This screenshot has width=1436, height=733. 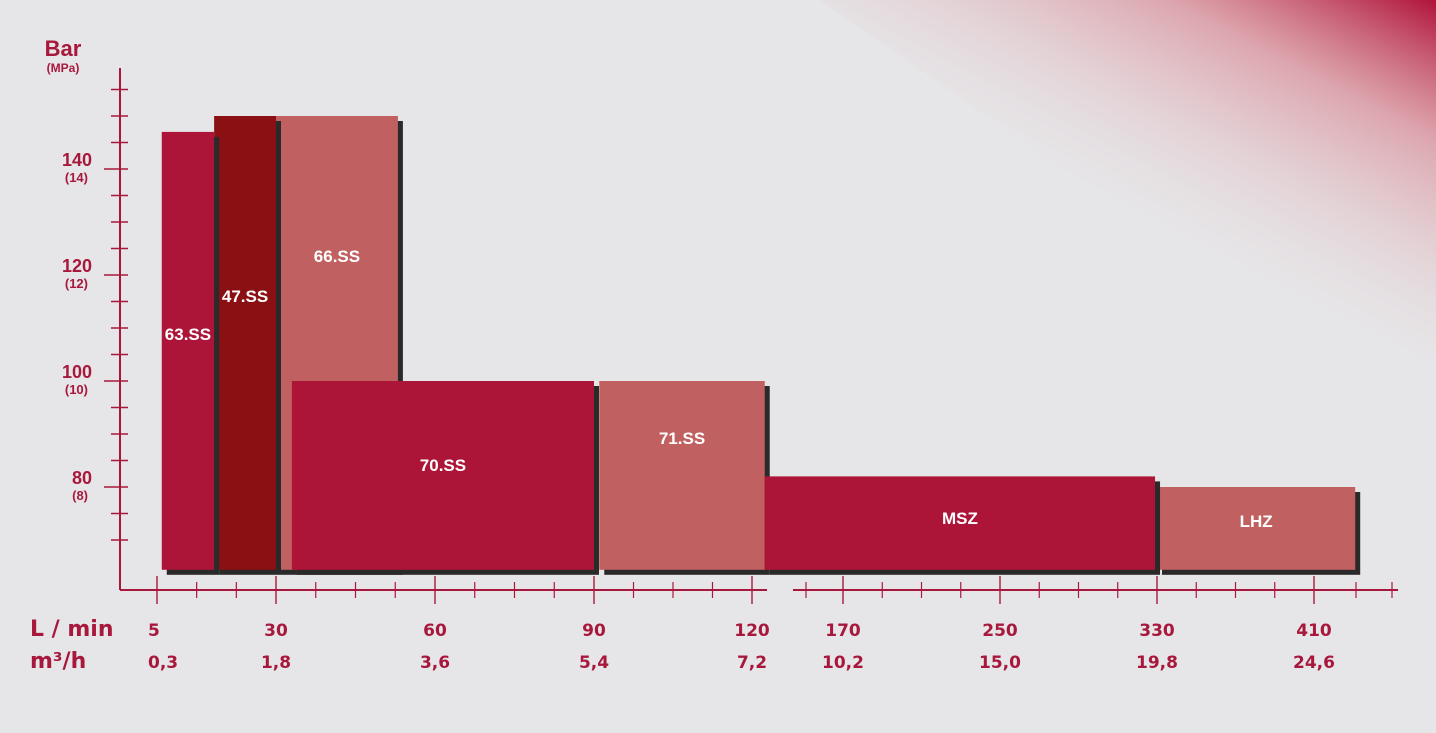 I want to click on bar-label-70-ss: 70.SS, so click(x=443, y=465).